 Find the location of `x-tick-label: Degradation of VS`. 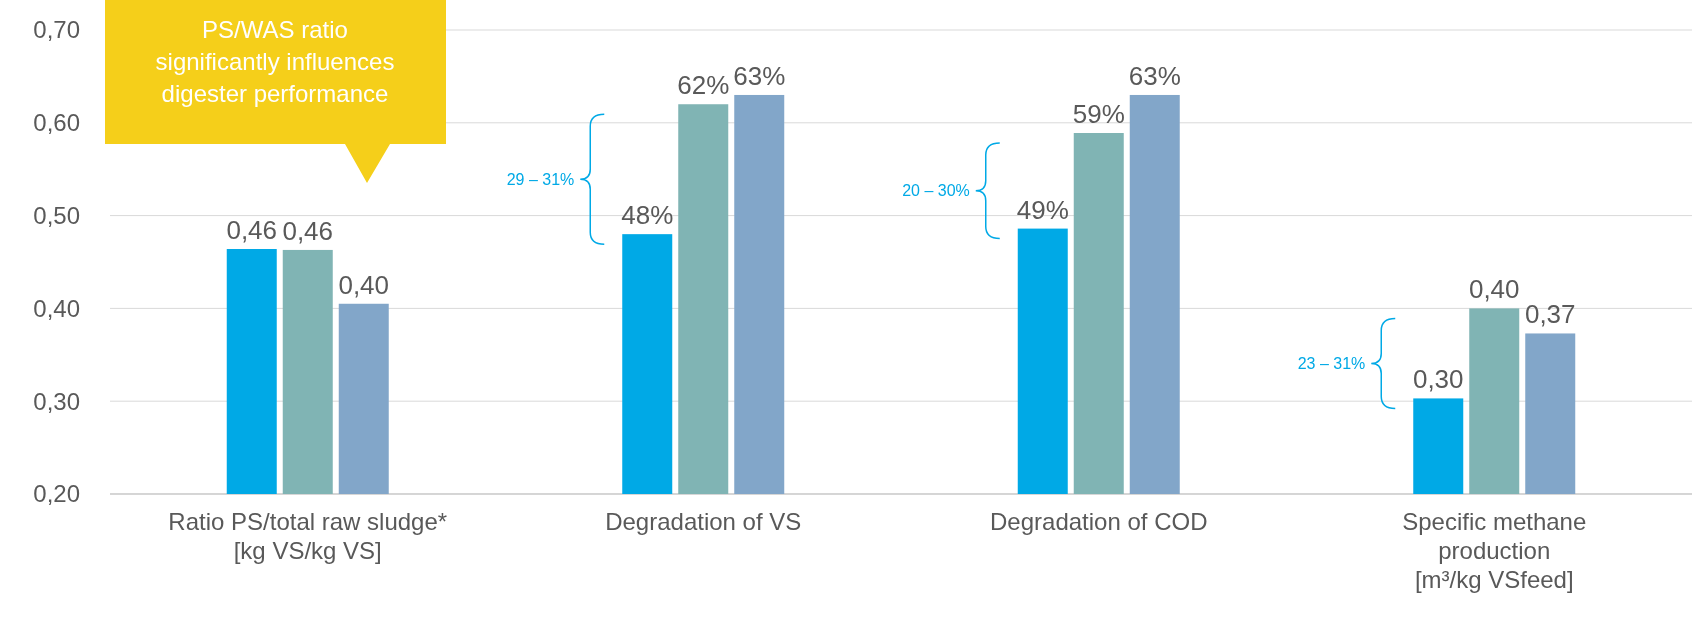

x-tick-label: Degradation of VS is located at coordinates (703, 521).